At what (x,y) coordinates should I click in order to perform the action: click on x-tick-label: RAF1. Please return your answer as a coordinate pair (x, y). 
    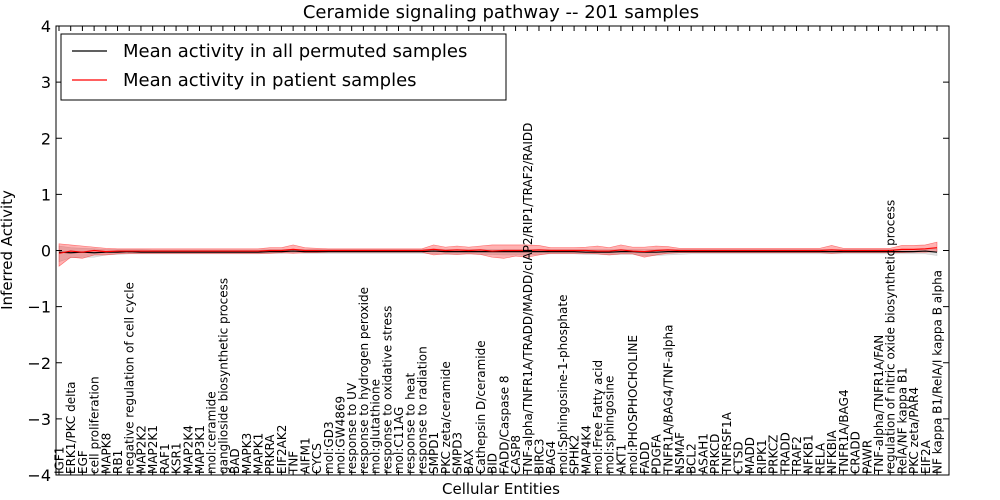
    Looking at the image, I should click on (165, 458).